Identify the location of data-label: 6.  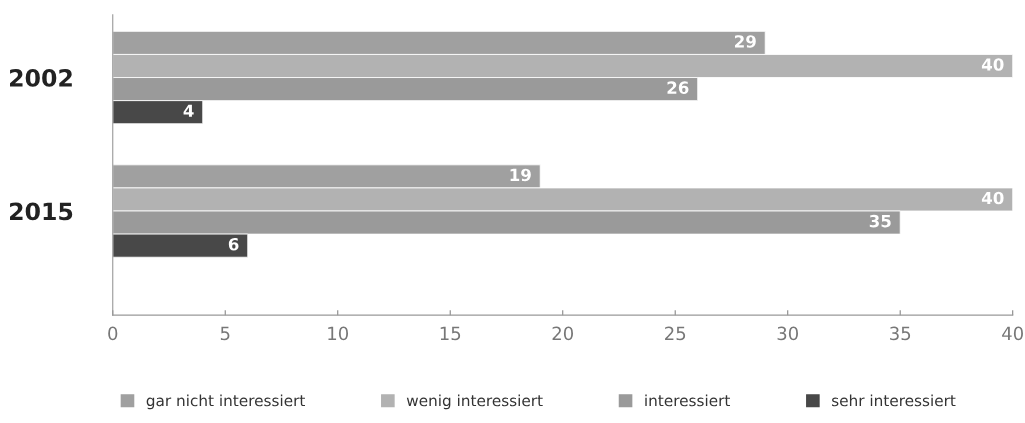
(233, 244).